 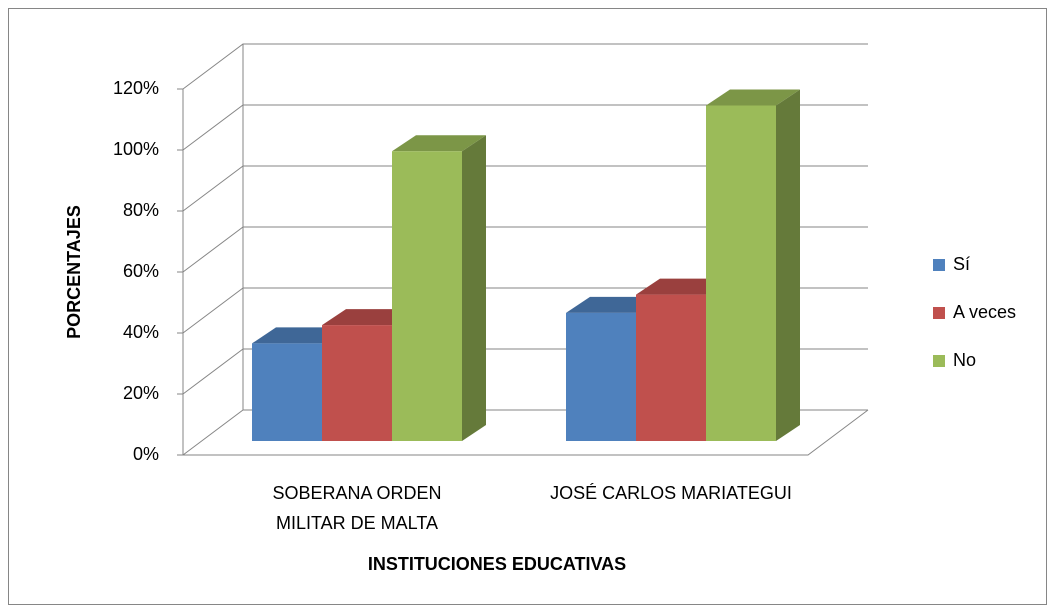 I want to click on y-axis-title: PORCENTAJES, so click(x=74, y=272).